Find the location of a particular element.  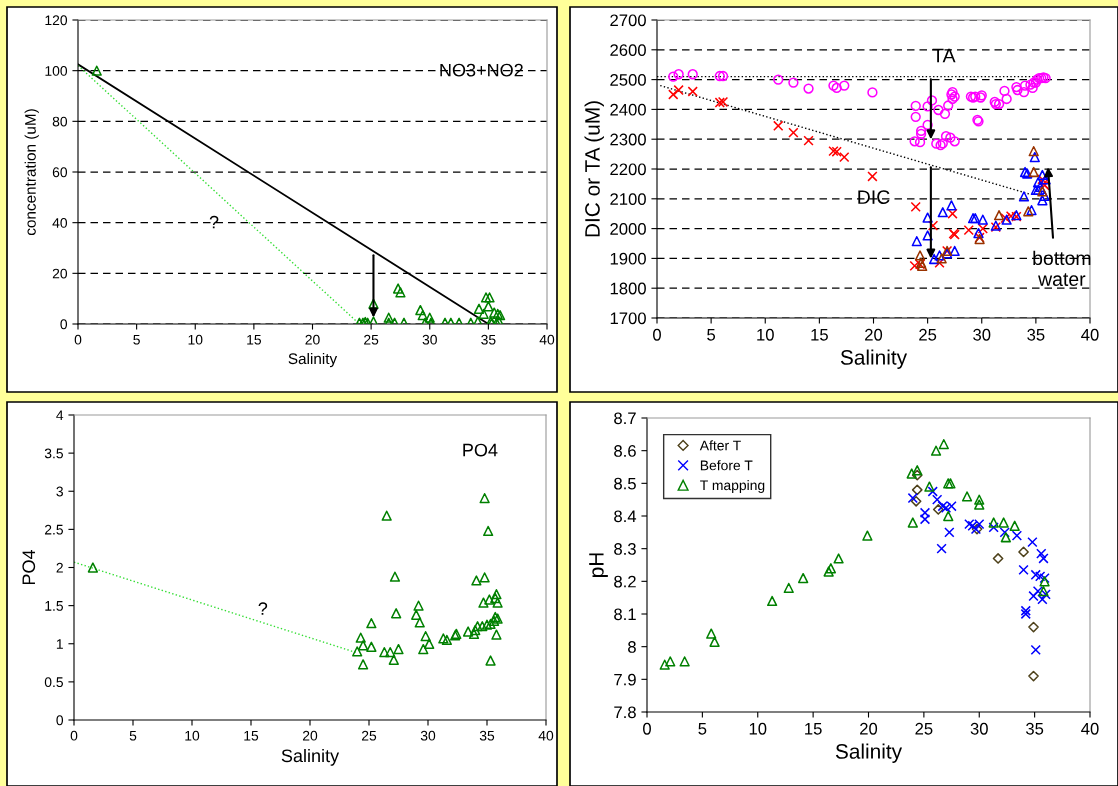

annotation: bottom water is located at coordinates (1062, 268).